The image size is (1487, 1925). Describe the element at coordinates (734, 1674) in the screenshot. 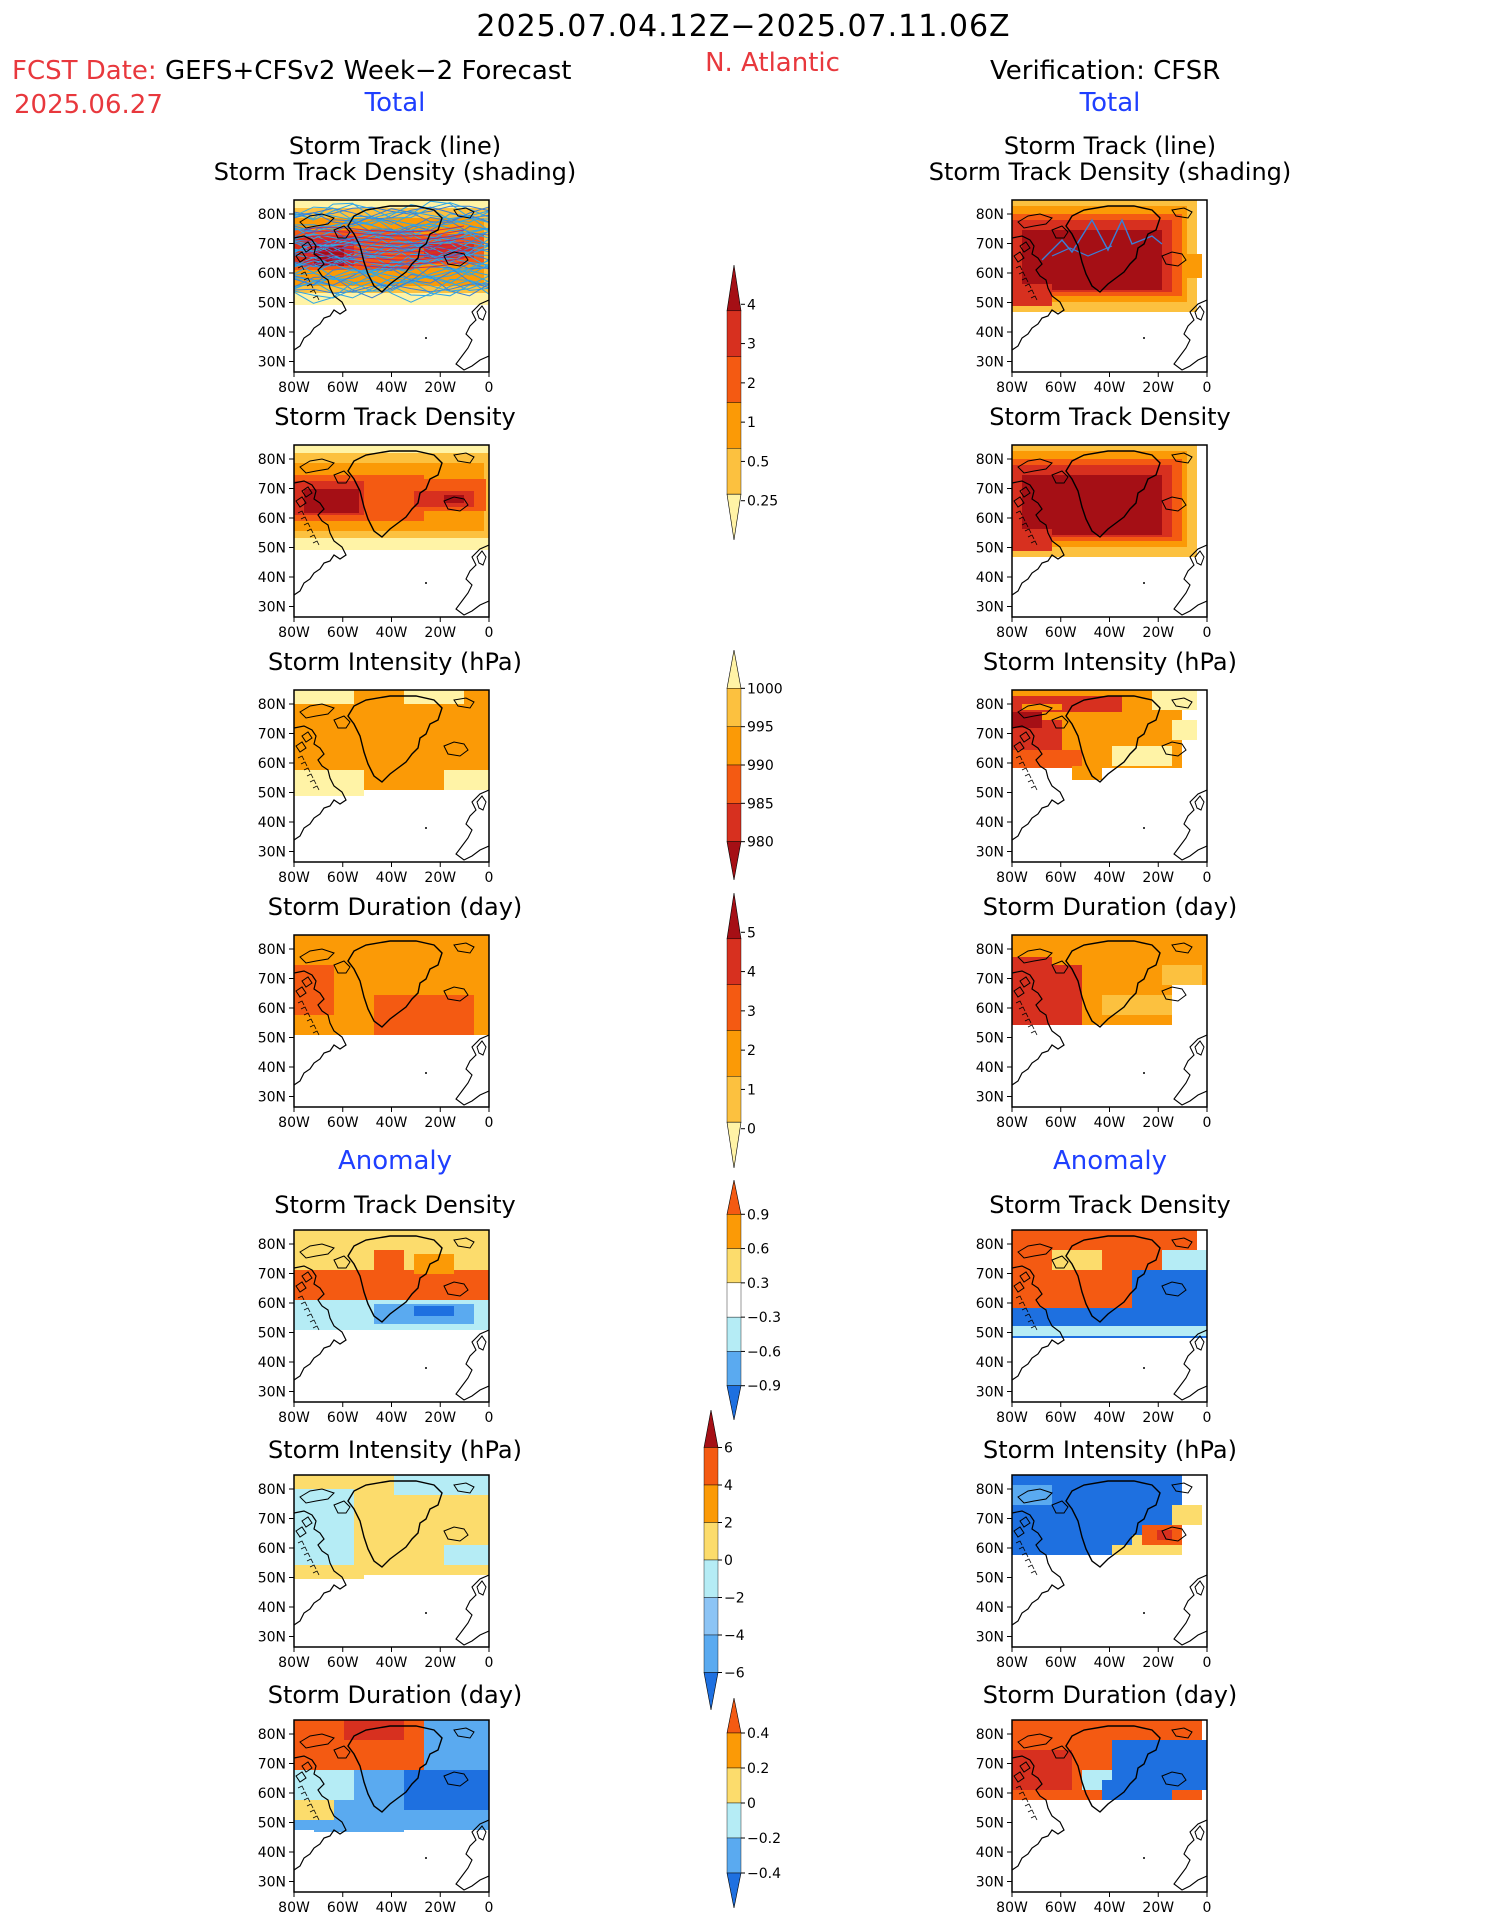

I see `colorbar-label: −6` at that location.